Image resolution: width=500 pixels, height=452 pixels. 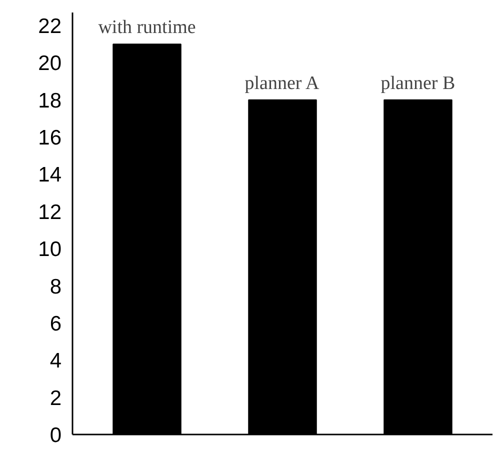 I want to click on y-tick-label: 10, so click(x=50, y=250).